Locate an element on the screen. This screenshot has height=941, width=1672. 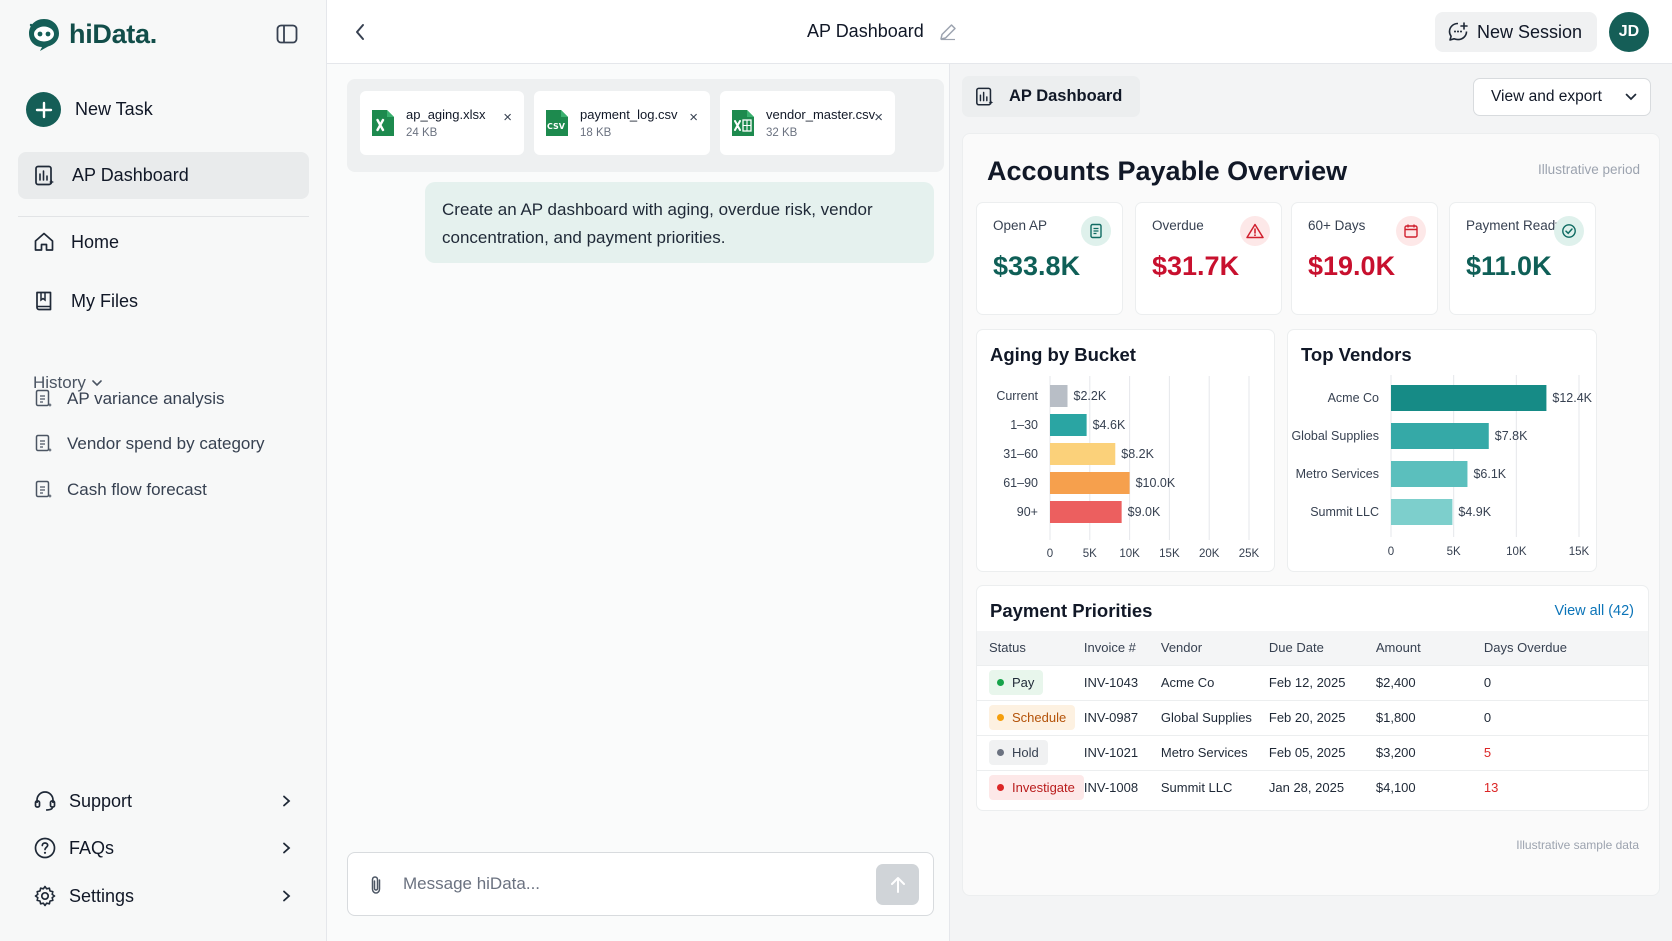
sidebar-toggle-icon is located at coordinates (287, 34).